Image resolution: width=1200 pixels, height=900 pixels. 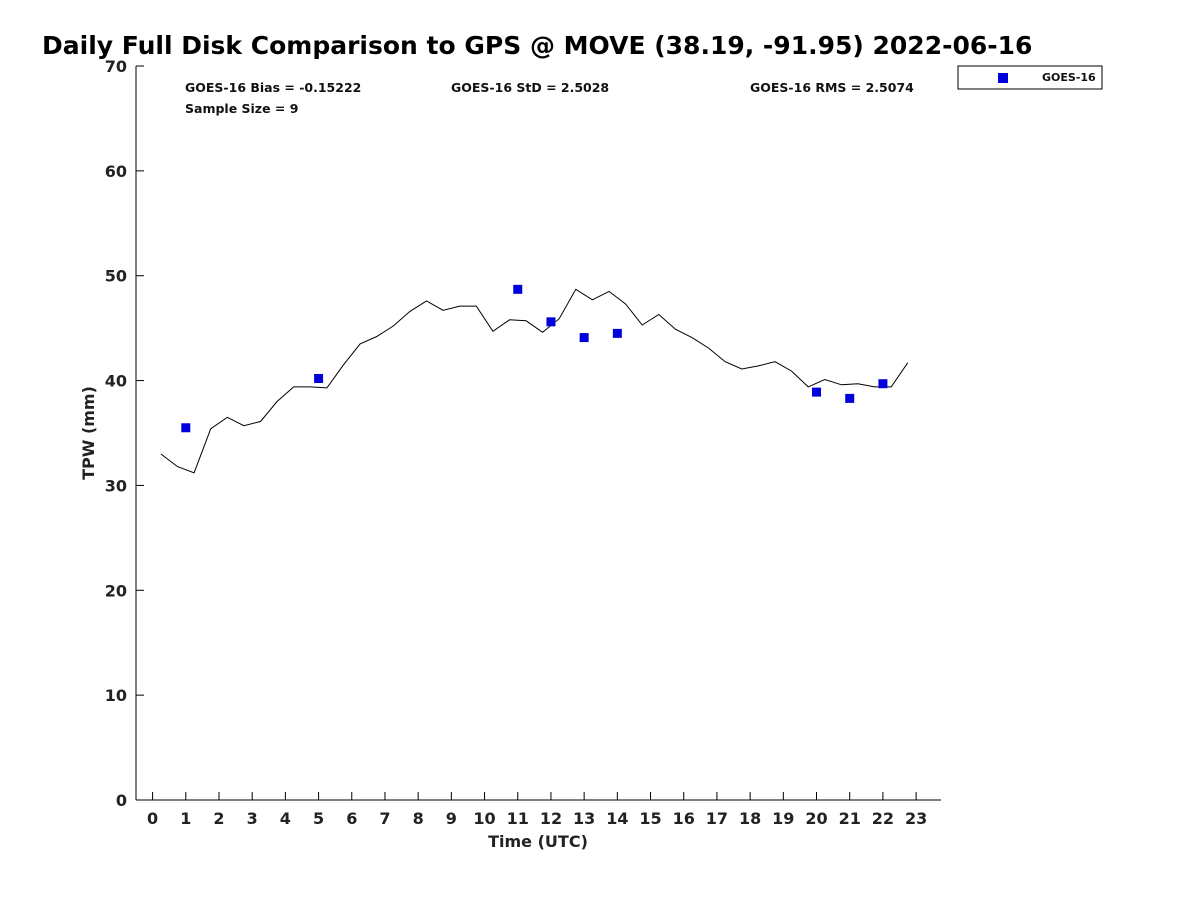 I want to click on x-tick-label: 2, so click(x=218, y=818).